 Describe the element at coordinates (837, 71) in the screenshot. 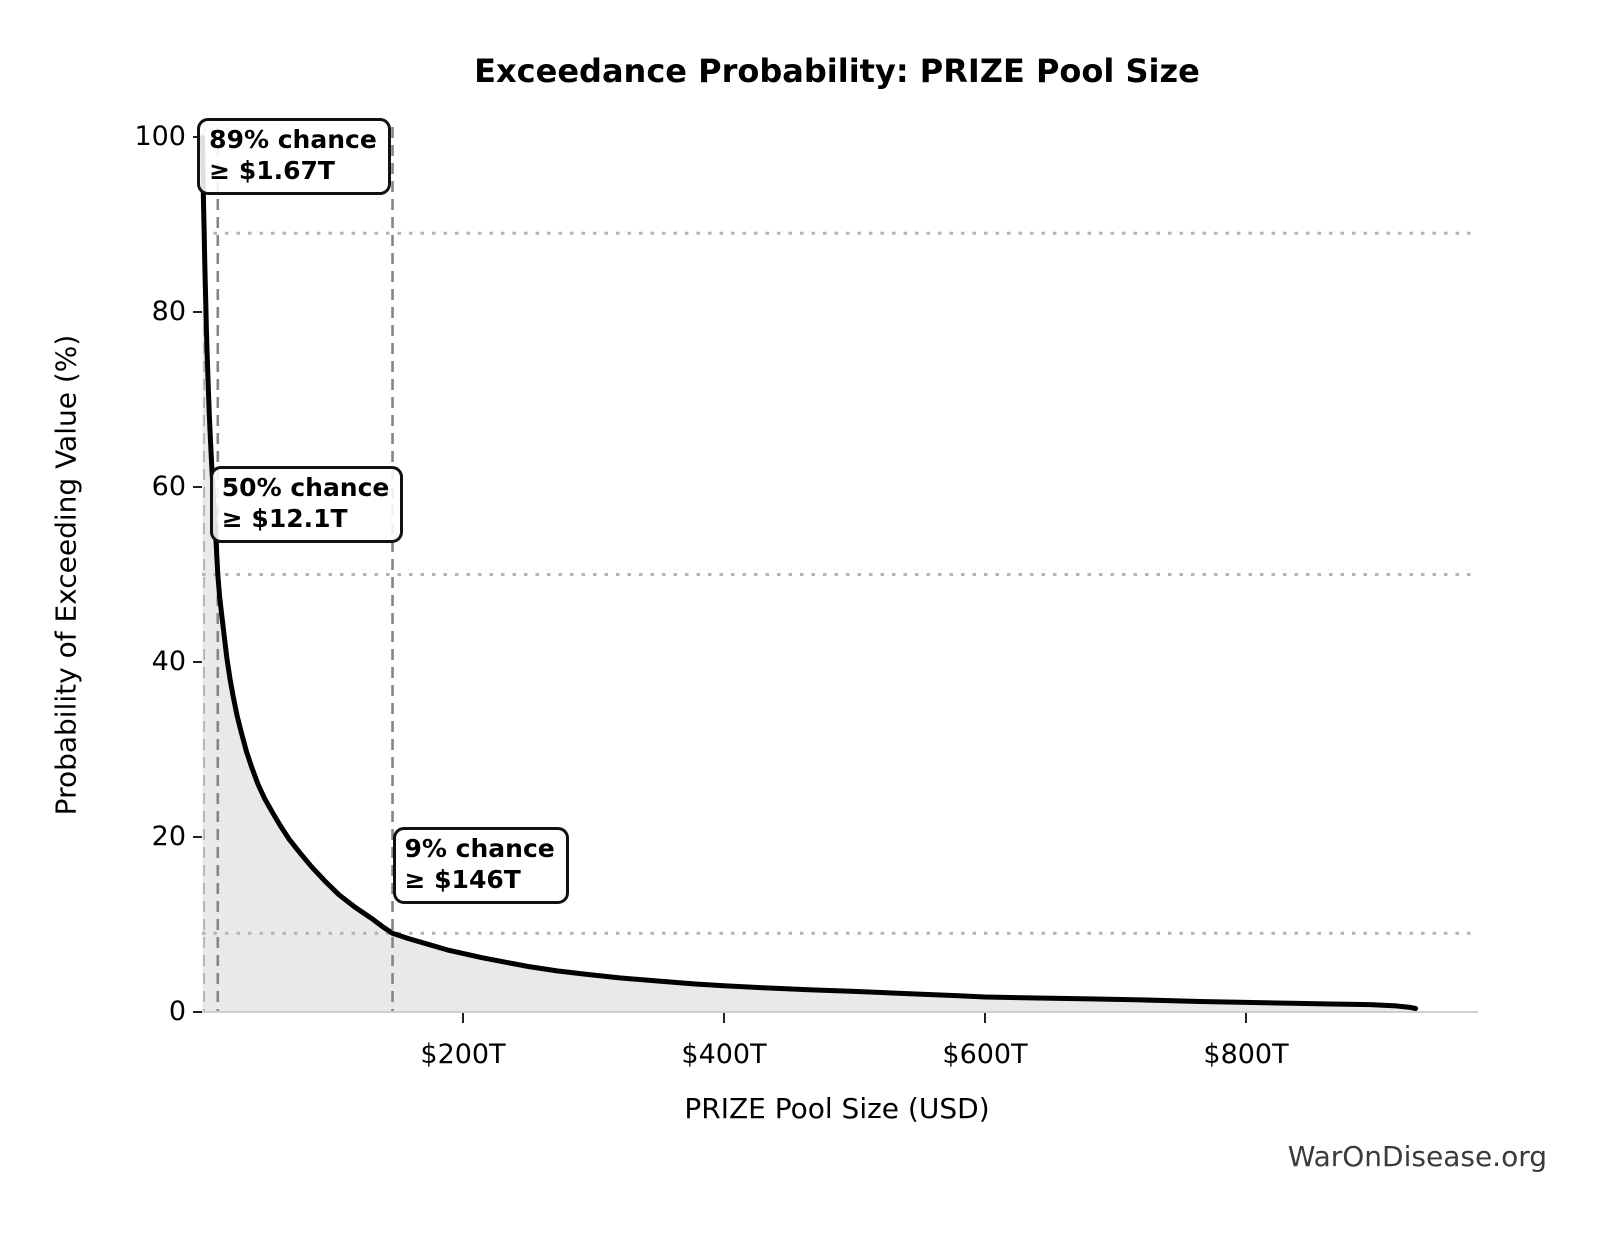

I see `chart-title: Exceedance Probability: PRIZE Pool Size` at that location.